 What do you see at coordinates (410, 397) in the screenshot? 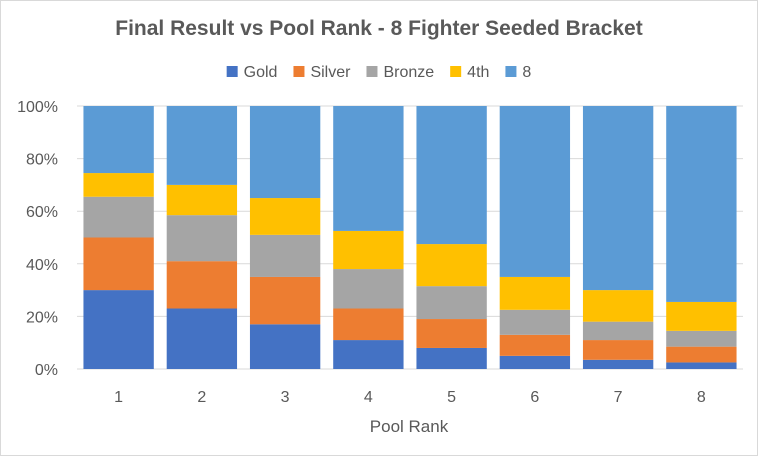
I see `x-axis-ticks: 1 2 3 4 5 6 7 8` at bounding box center [410, 397].